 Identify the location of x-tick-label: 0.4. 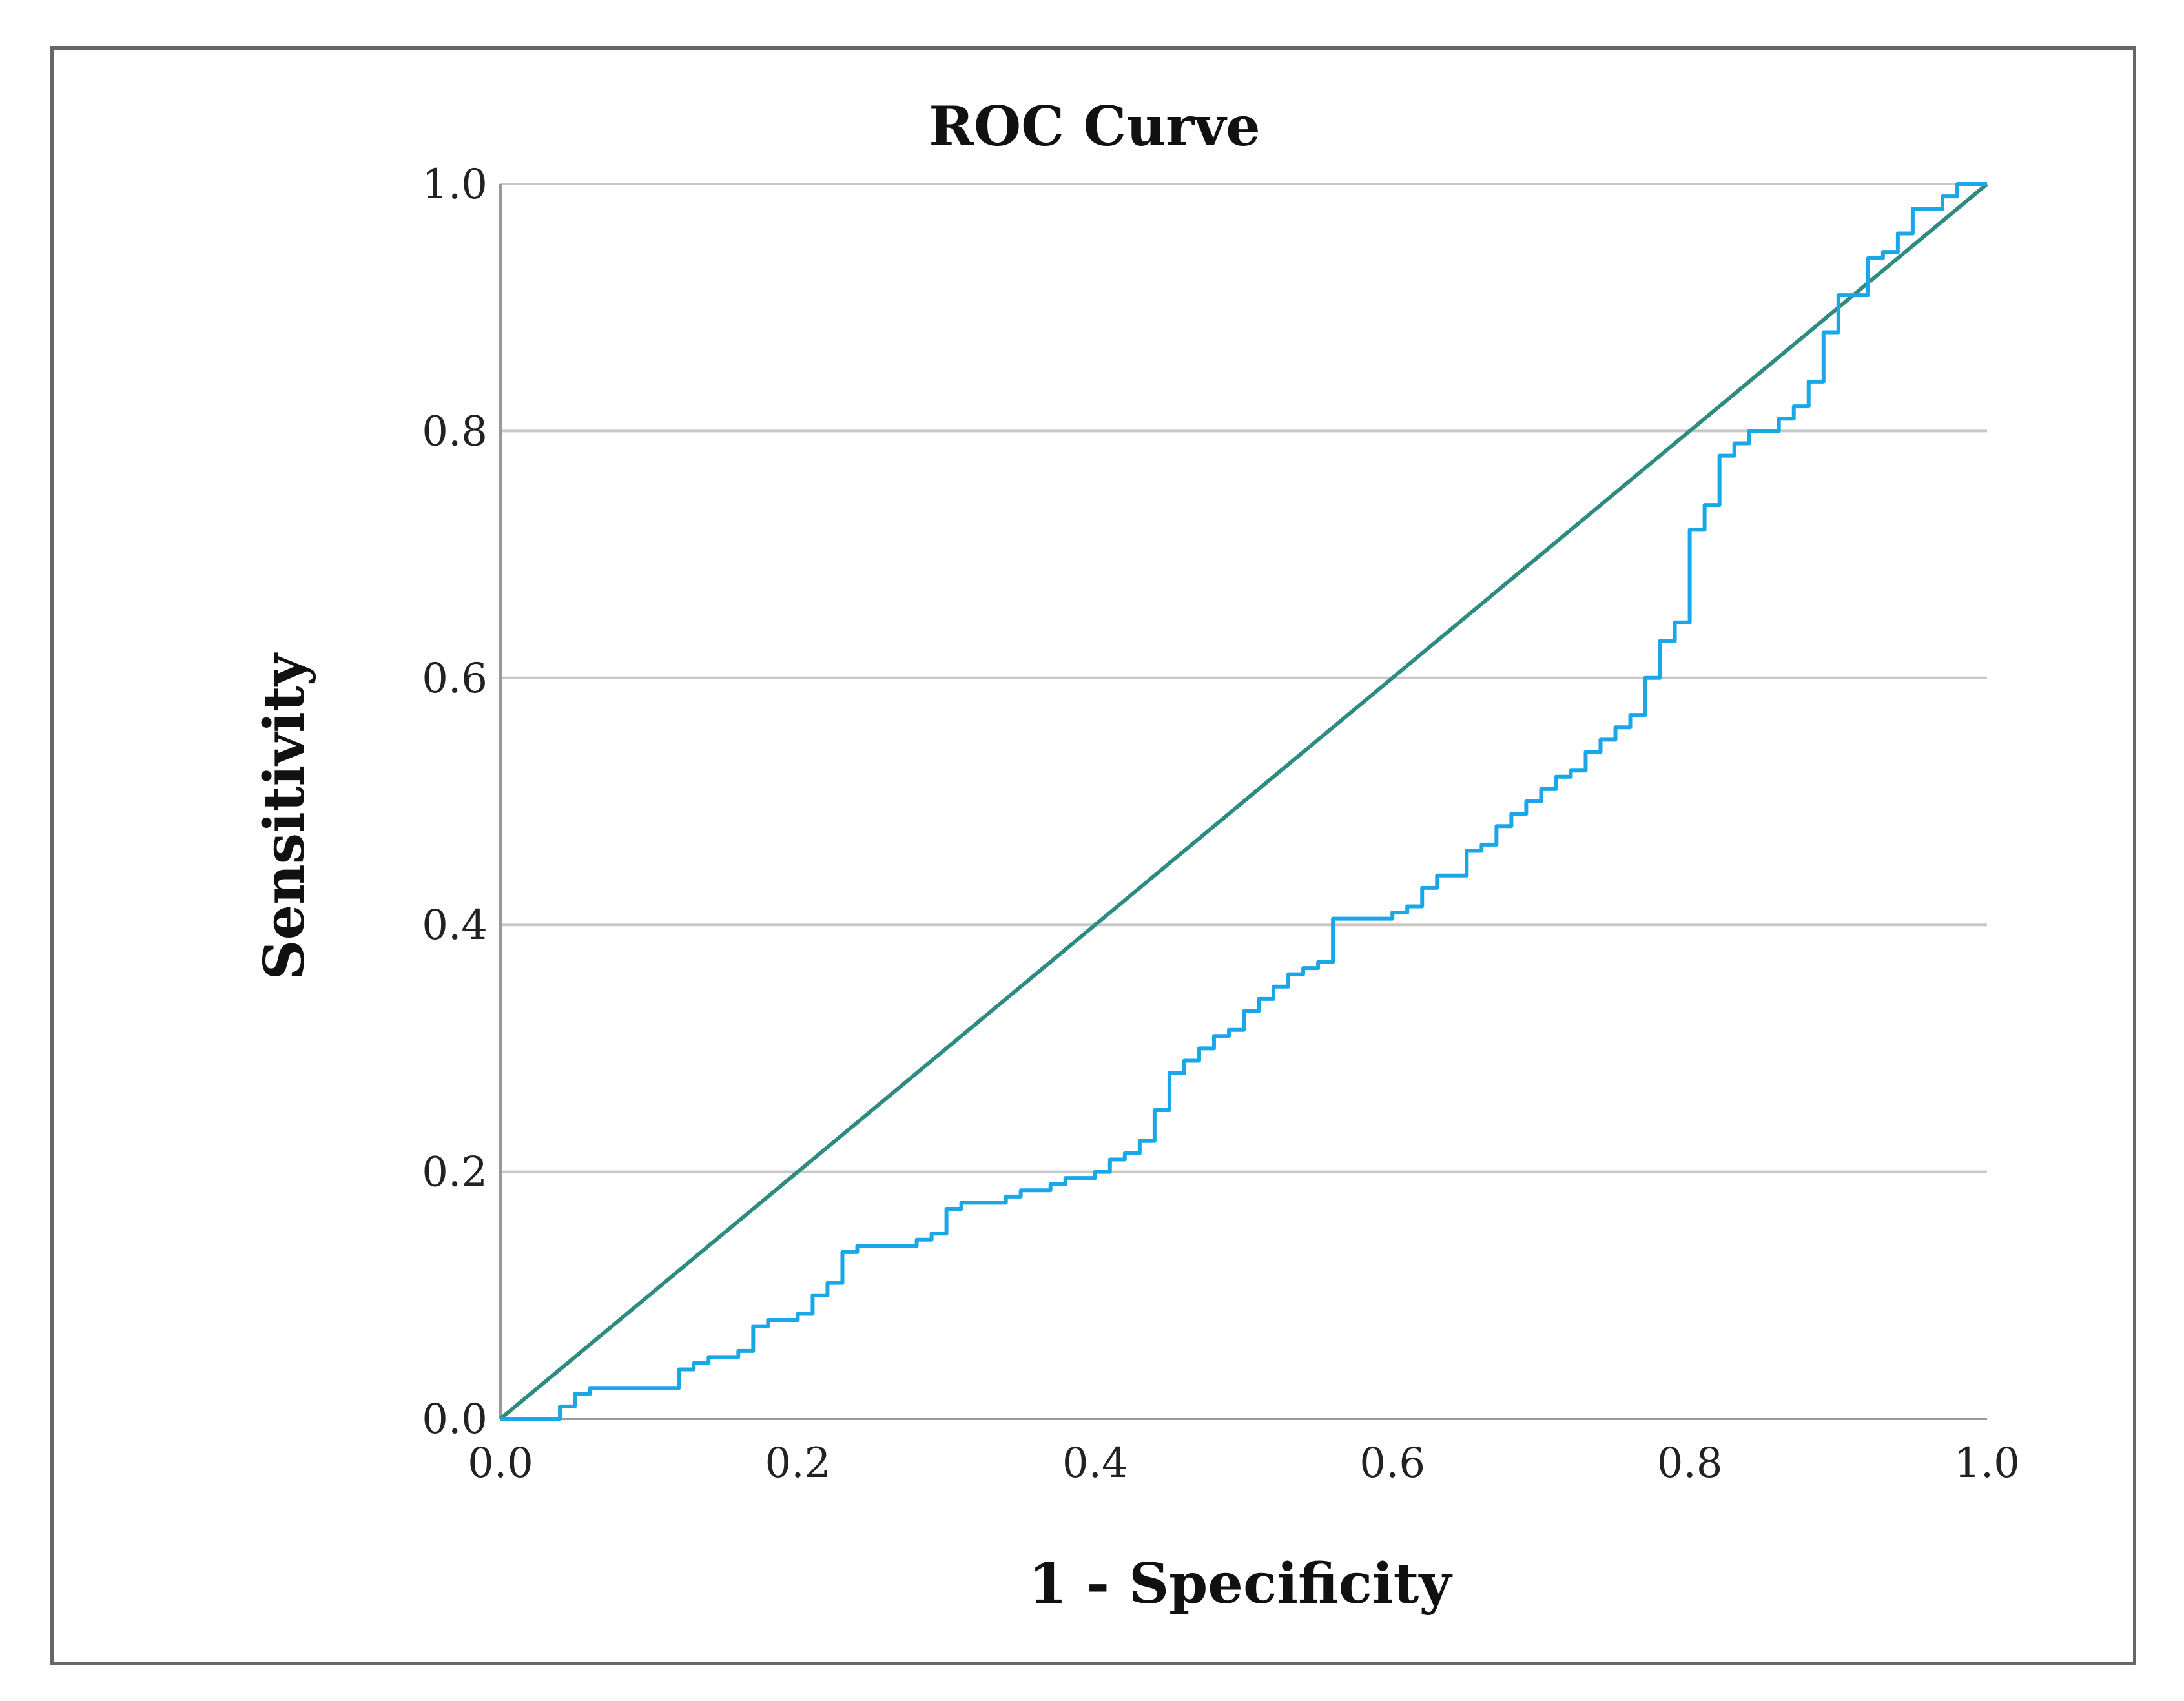
(1095, 1463).